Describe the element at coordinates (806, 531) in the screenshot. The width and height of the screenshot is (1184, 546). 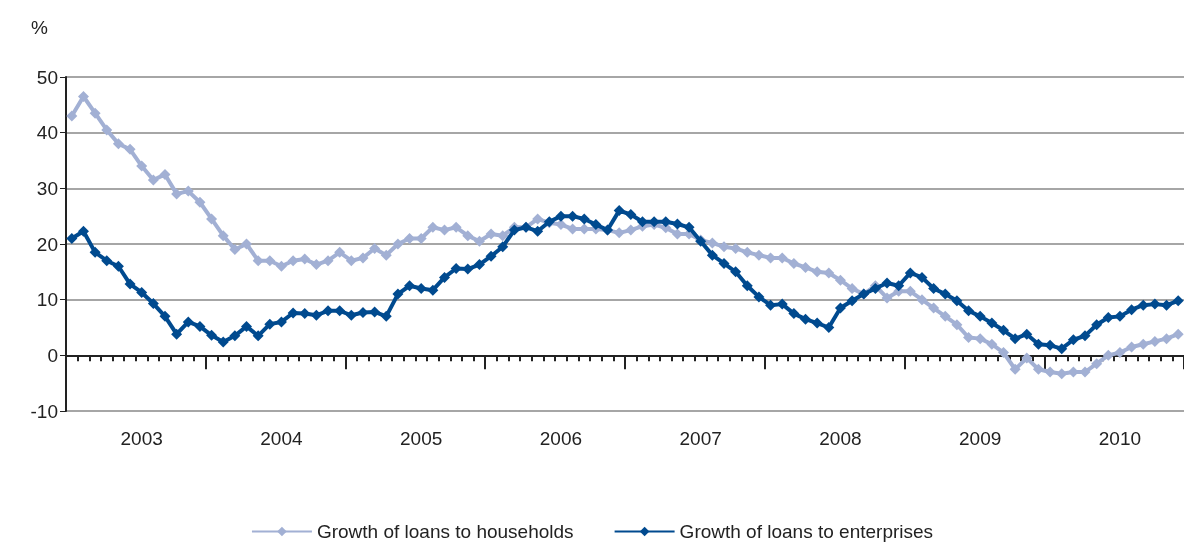
I see `legend-label: Growth of loans to enterprises` at that location.